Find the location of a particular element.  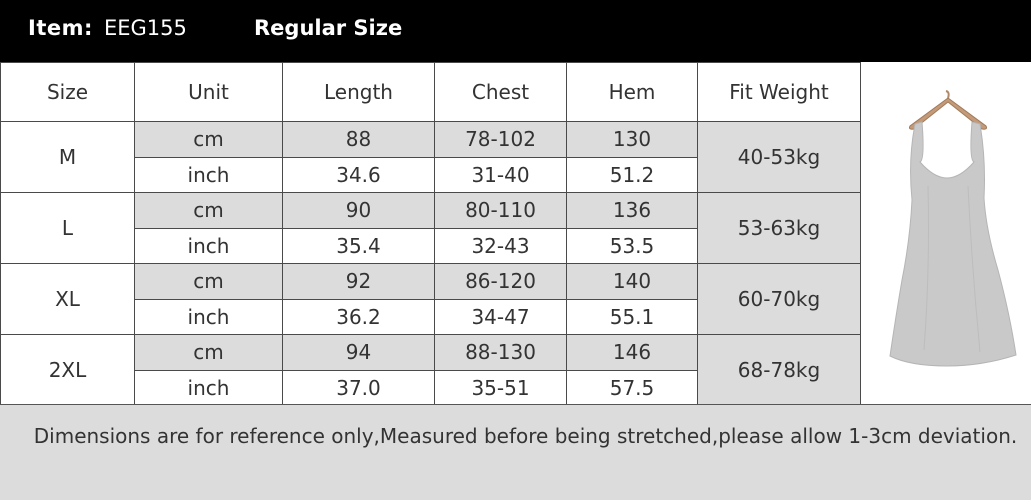

column-header-size: Size is located at coordinates (67, 92).